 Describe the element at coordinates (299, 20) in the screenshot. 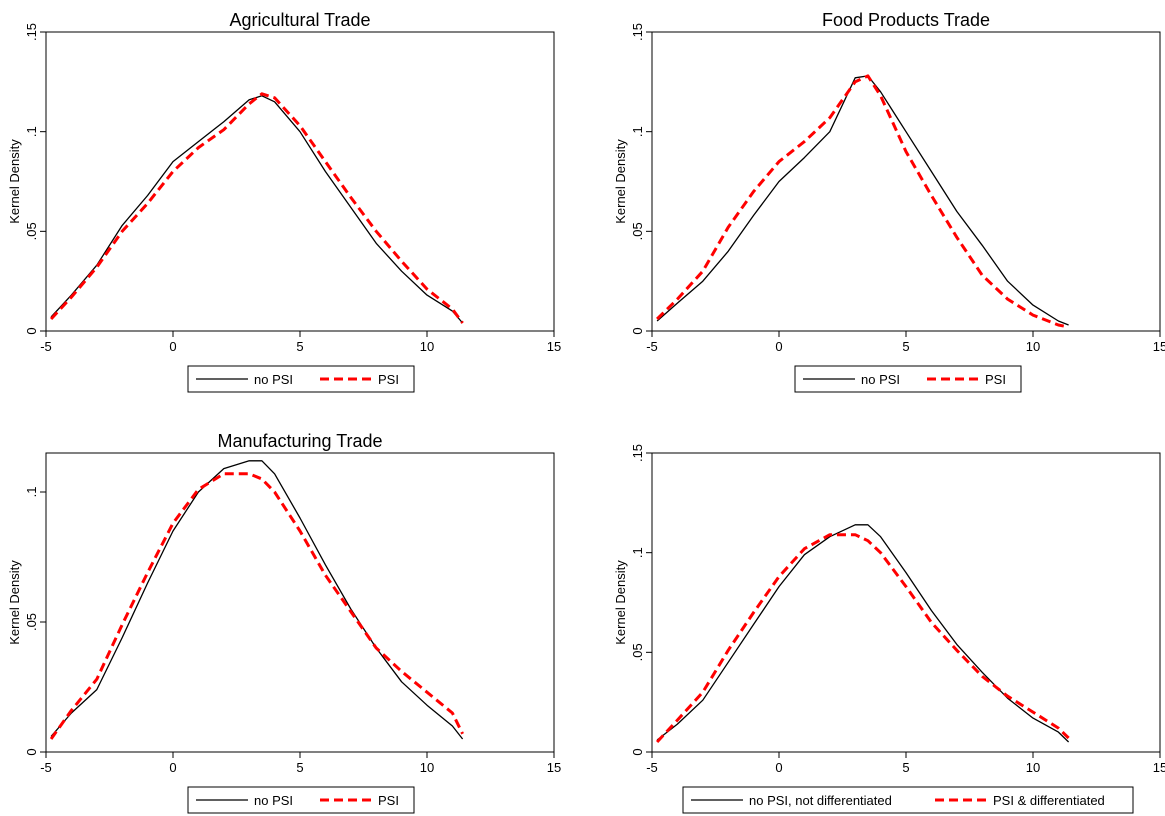

I see `chart-title: Agricultural Trade` at that location.